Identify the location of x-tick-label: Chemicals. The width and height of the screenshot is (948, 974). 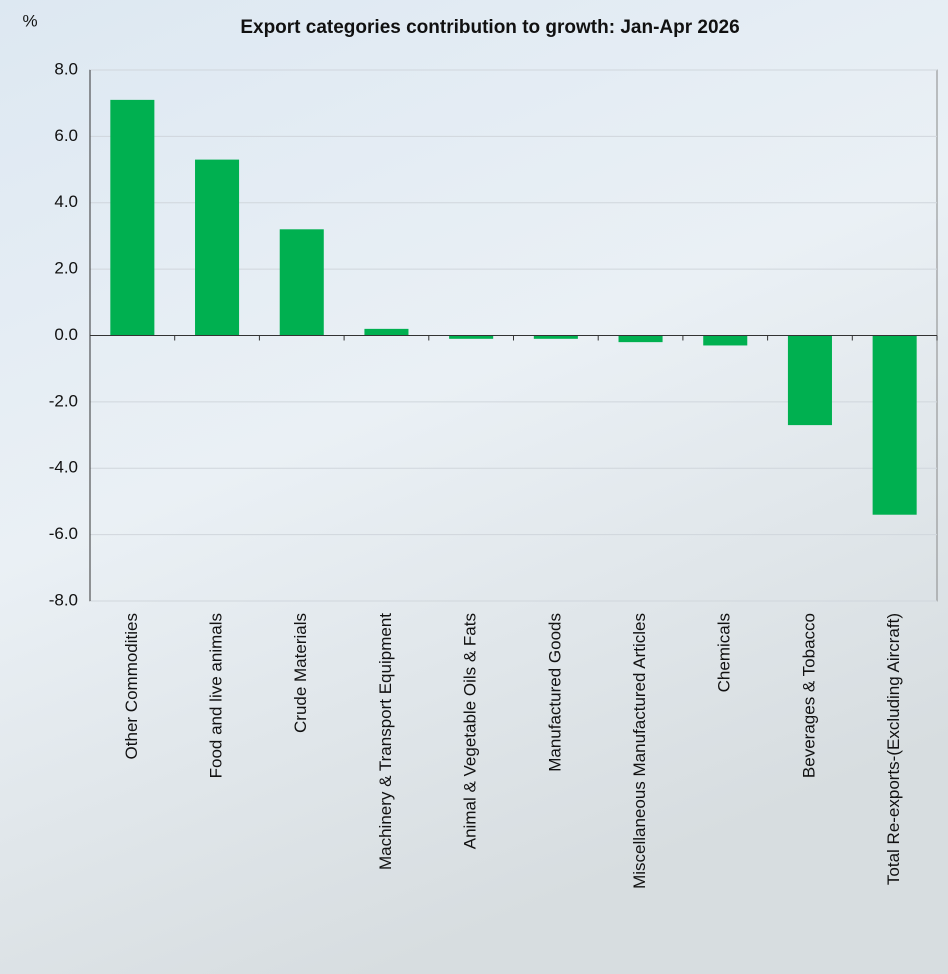
(724, 652).